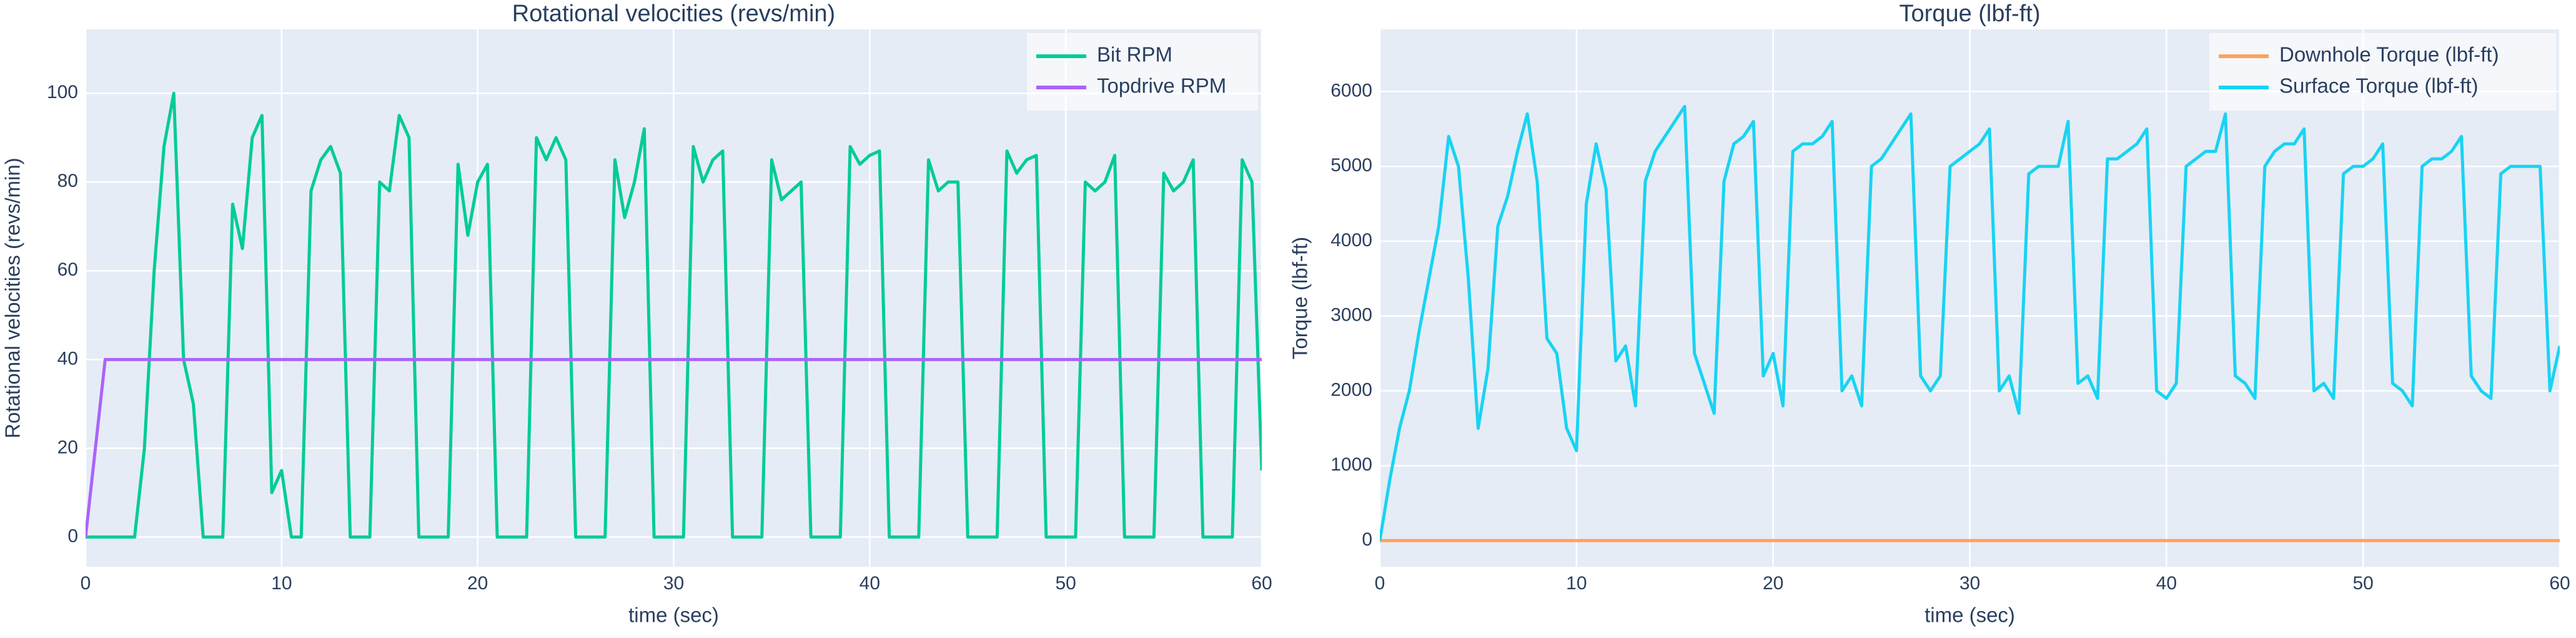  Describe the element at coordinates (1161, 85) in the screenshot. I see `legend-label: Topdrive RPM` at that location.